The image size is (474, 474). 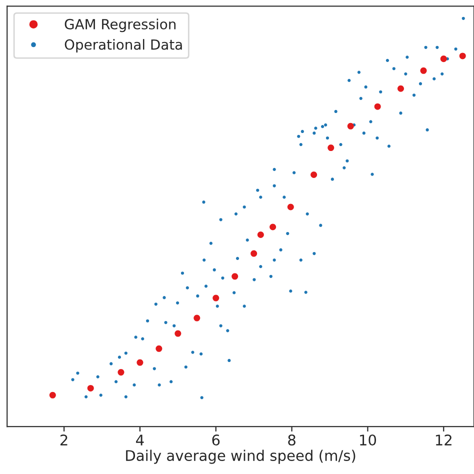 What do you see at coordinates (292, 440) in the screenshot?
I see `x-tick-label: 8` at bounding box center [292, 440].